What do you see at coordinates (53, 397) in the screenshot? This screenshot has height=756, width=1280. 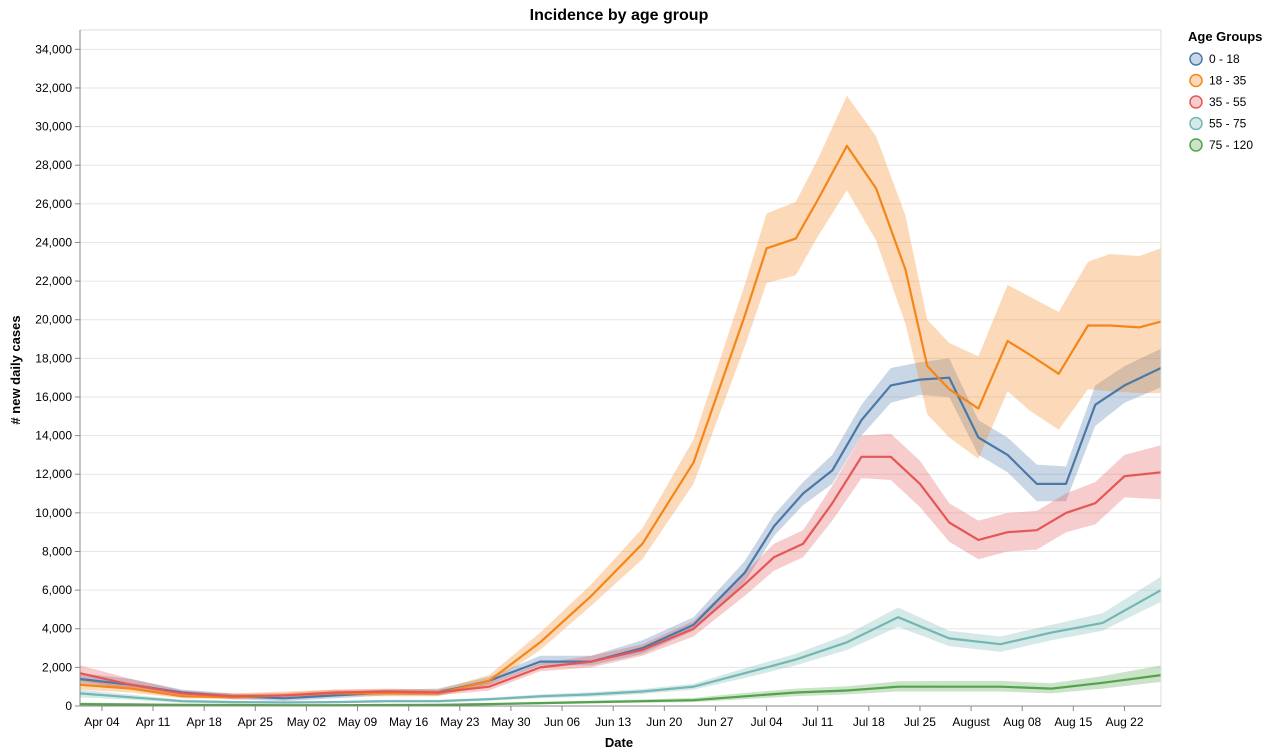 I see `y-tick-label: 16,000` at bounding box center [53, 397].